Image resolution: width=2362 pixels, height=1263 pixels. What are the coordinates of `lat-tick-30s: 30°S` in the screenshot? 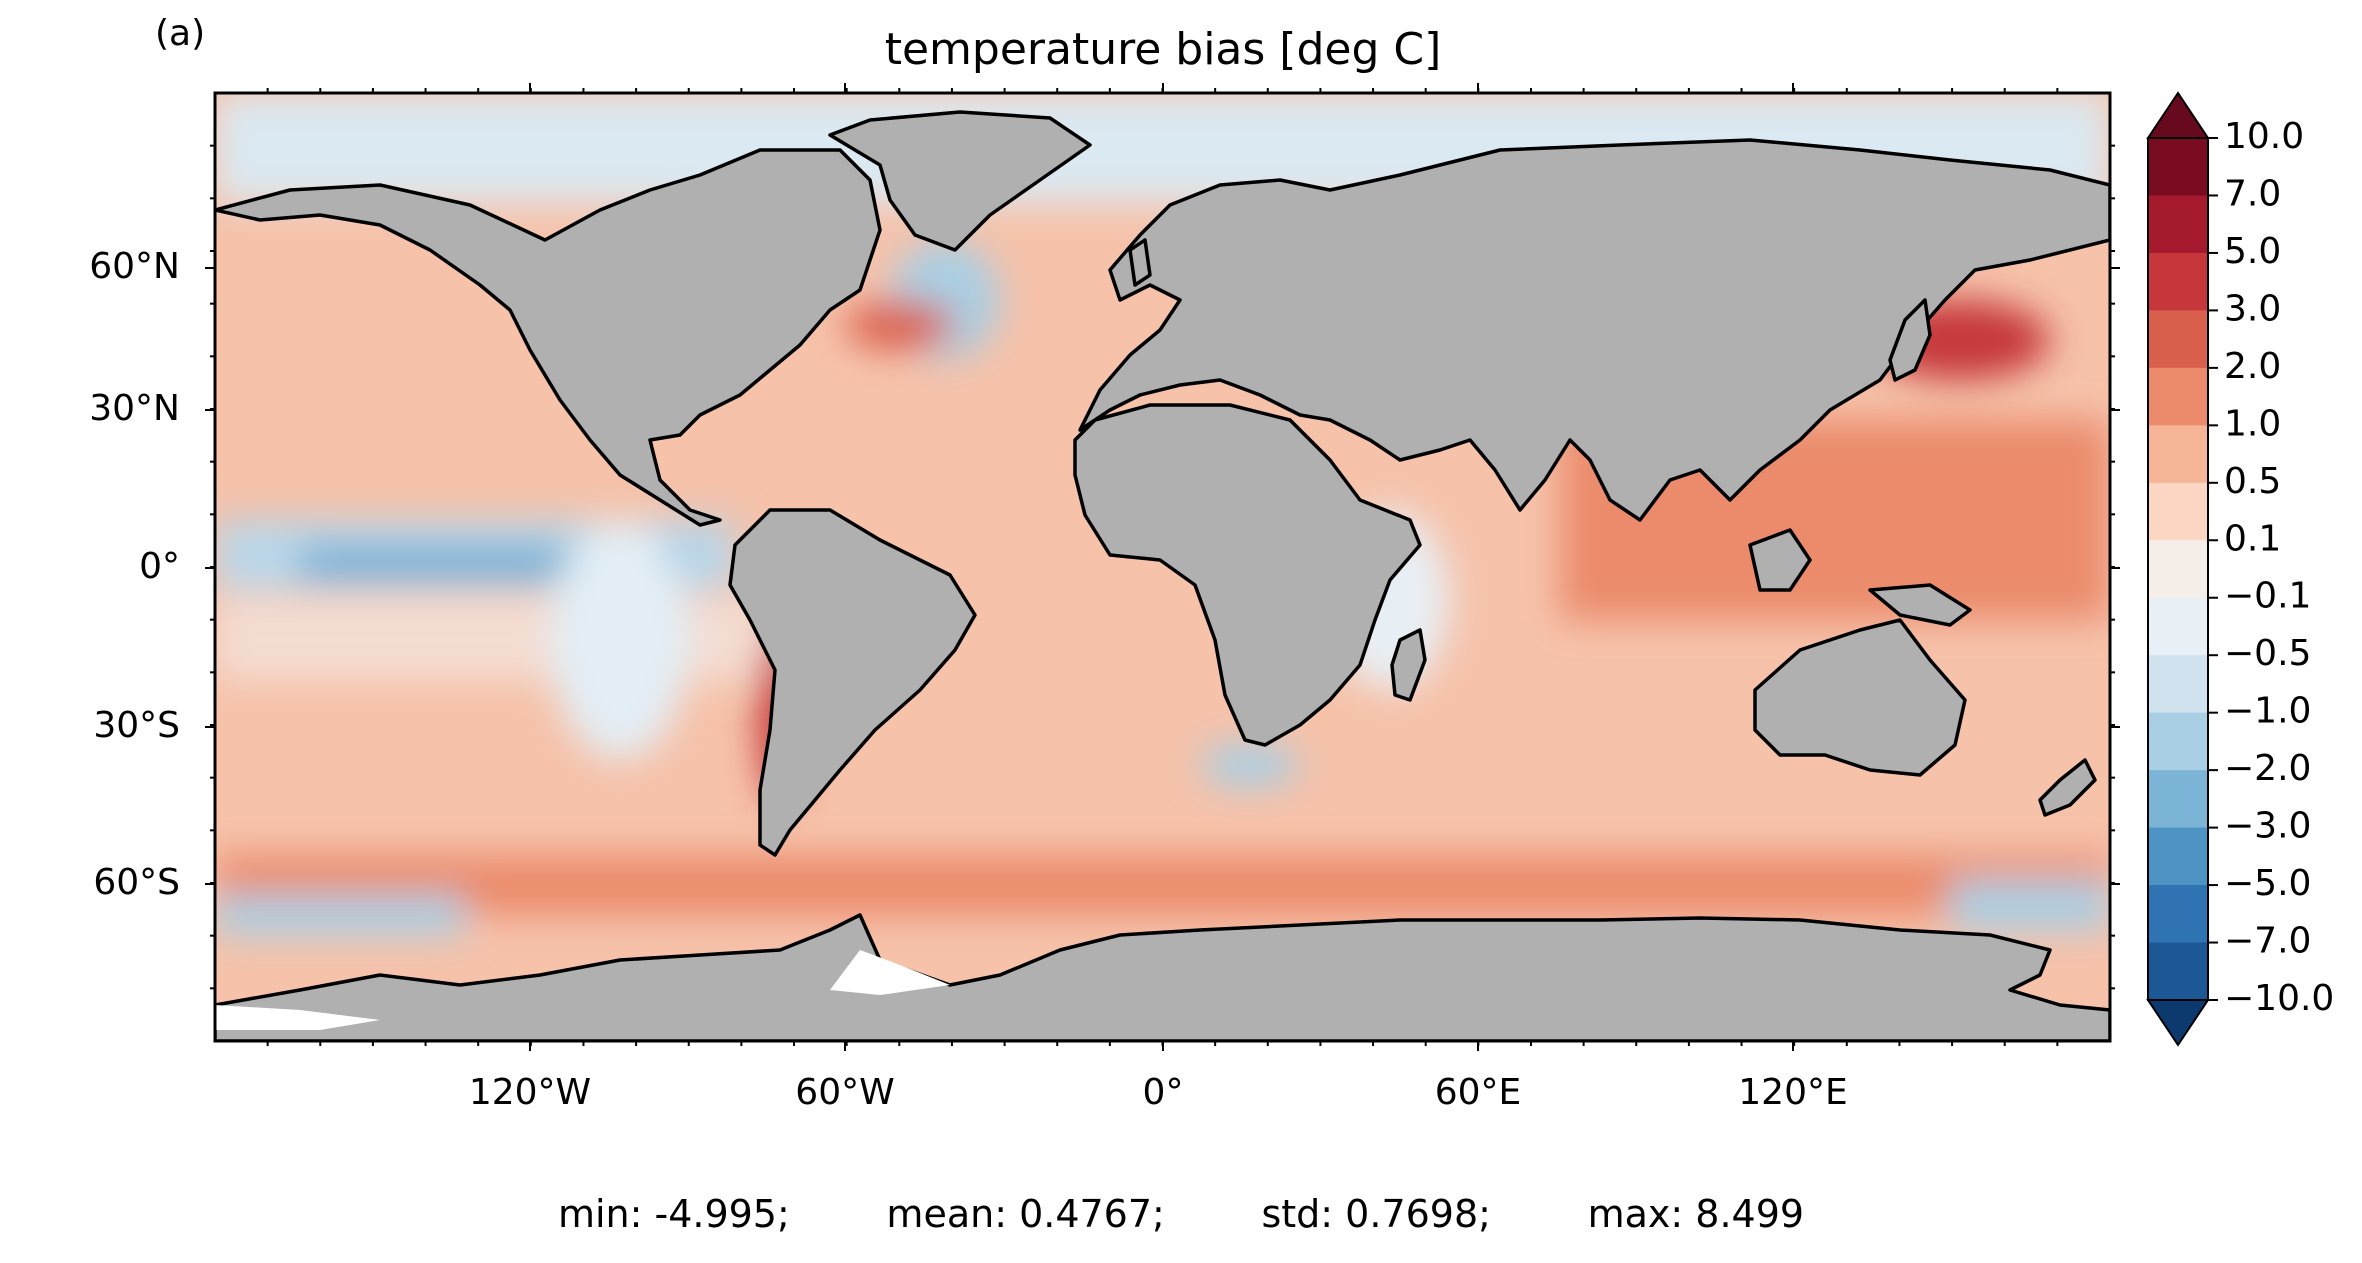 It's located at (136, 725).